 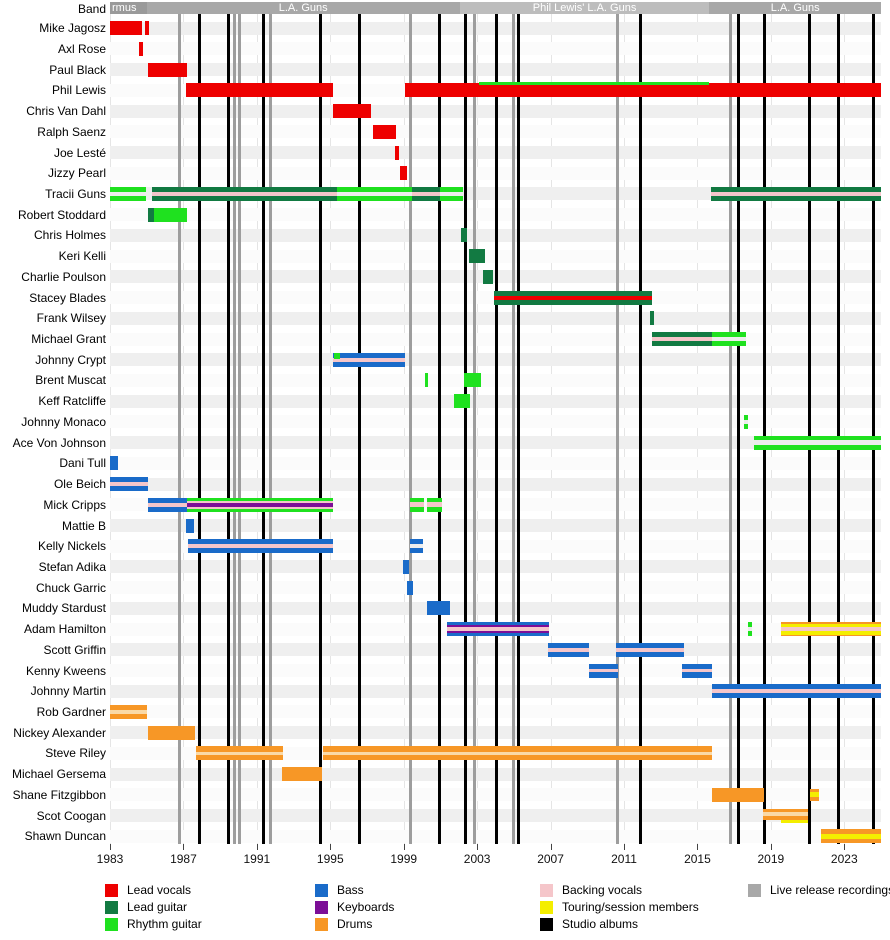 I want to click on legend-item: Drums, so click(x=425, y=925).